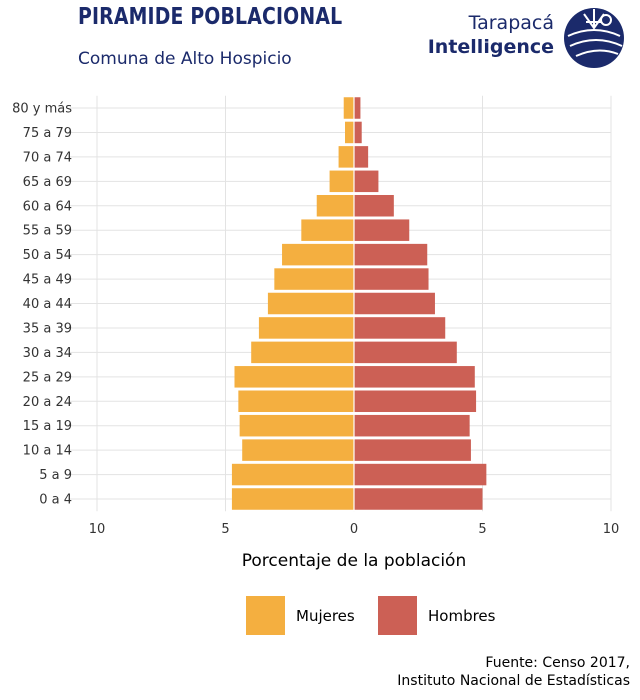 The width and height of the screenshot is (640, 700). Describe the element at coordinates (47, 206) in the screenshot. I see `y-tick-label: 60 a 64` at that location.